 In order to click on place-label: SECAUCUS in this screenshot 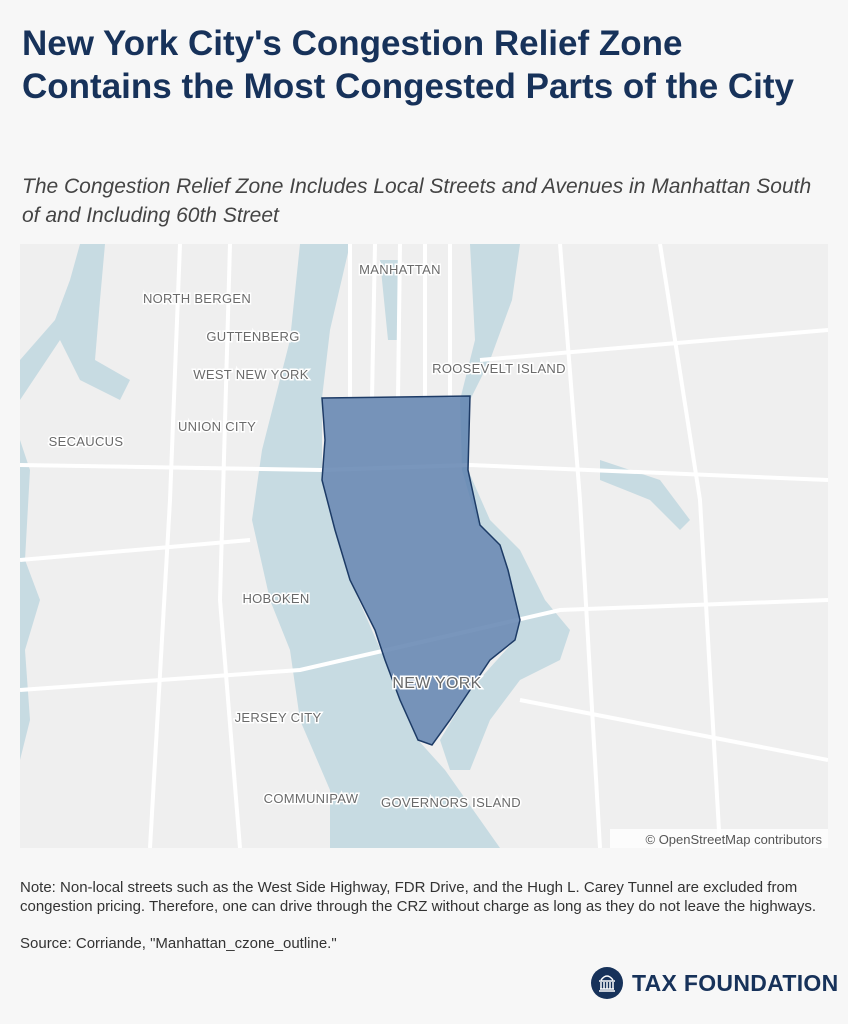, I will do `click(86, 441)`.